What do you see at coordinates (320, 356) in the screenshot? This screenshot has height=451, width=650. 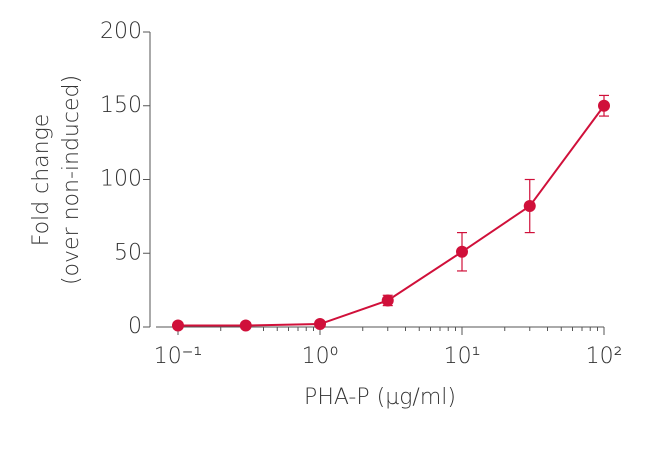 I see `x-tick-label: 10⁰` at bounding box center [320, 356].